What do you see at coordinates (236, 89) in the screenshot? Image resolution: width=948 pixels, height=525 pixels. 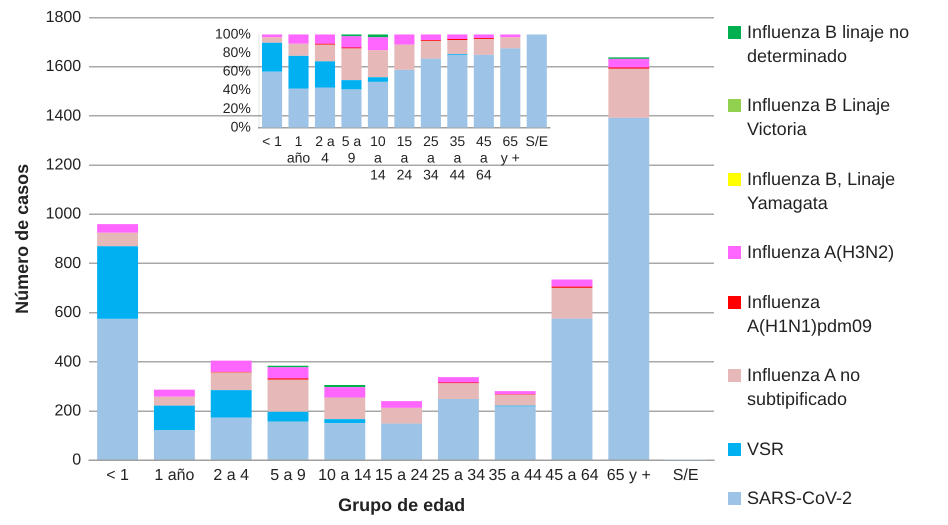 I see `y-tick-label: 40%` at bounding box center [236, 89].